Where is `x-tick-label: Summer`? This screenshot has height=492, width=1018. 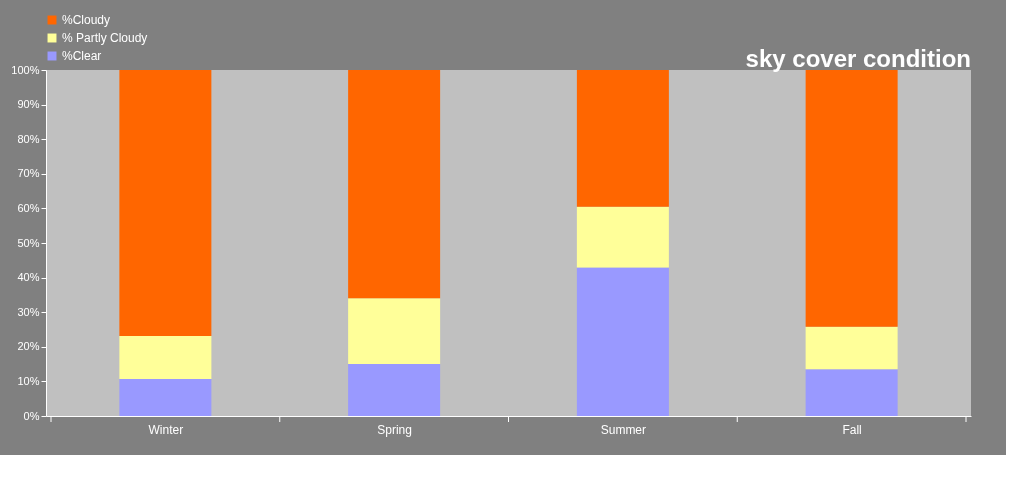
x-tick-label: Summer is located at coordinates (623, 429).